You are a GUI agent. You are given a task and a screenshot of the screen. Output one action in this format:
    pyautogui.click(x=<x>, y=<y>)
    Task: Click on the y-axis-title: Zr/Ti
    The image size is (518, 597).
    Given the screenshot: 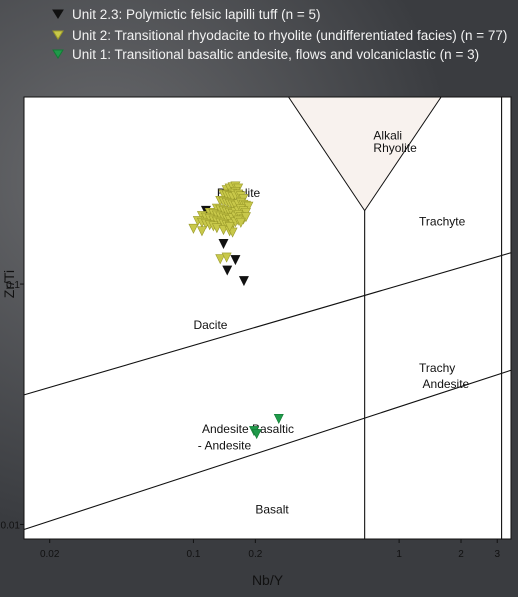 What is the action you would take?
    pyautogui.click(x=9, y=284)
    